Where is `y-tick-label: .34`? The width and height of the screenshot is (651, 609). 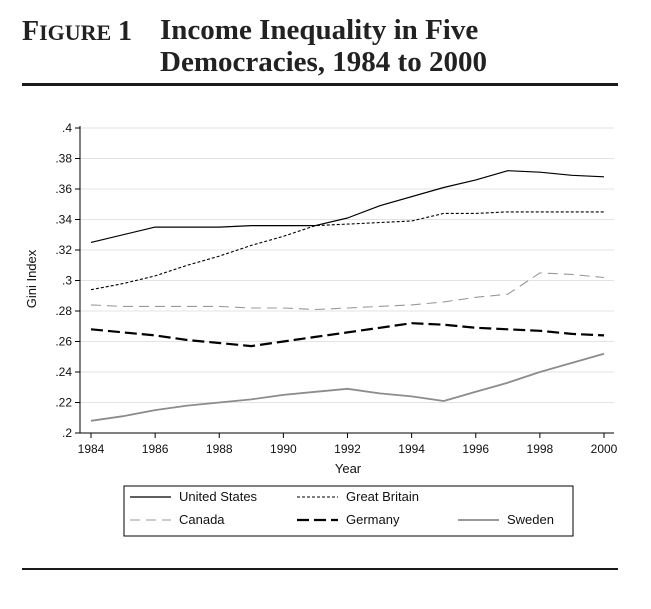
y-tick-label: .34 is located at coordinates (63, 220).